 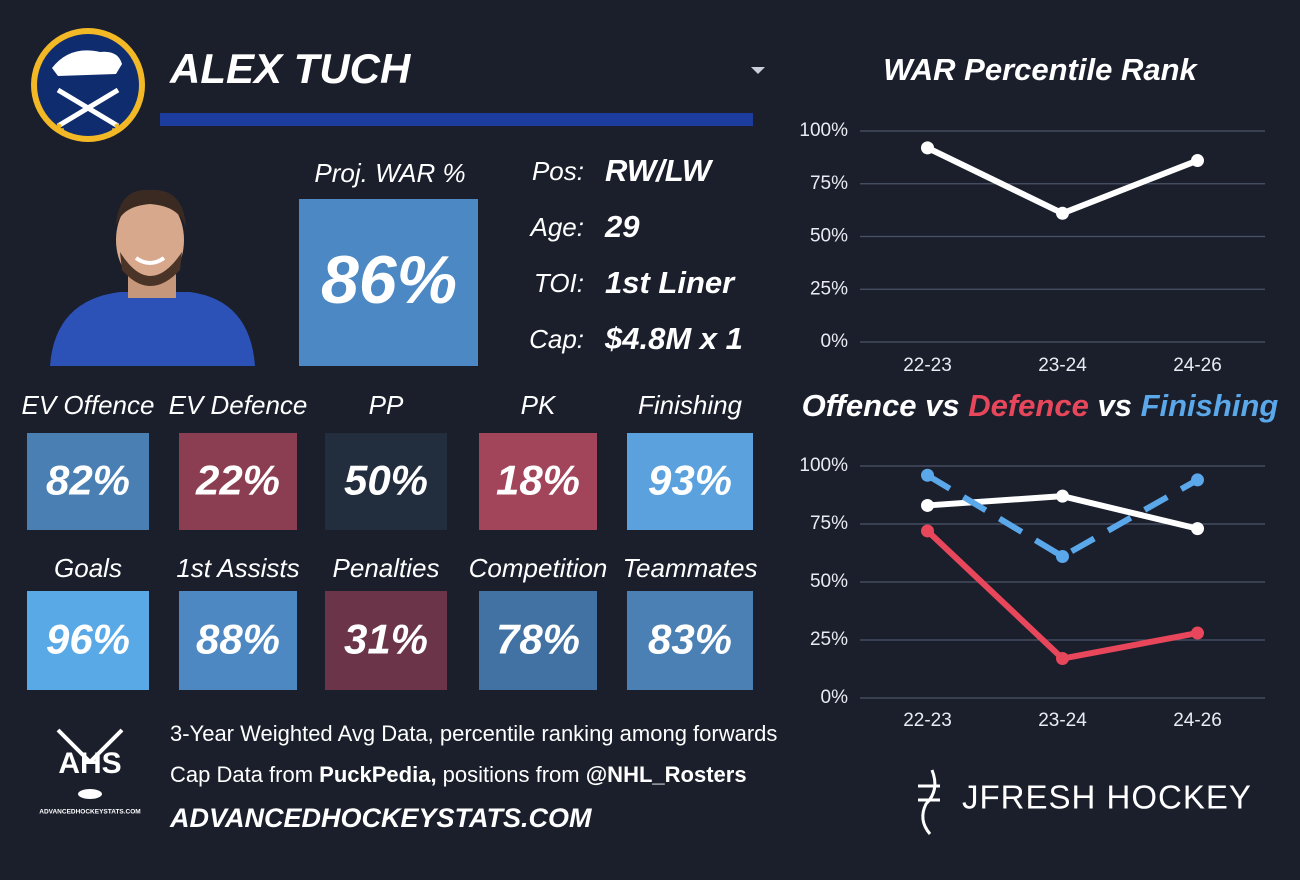 I want to click on tile-label: Finishing, so click(x=690, y=405).